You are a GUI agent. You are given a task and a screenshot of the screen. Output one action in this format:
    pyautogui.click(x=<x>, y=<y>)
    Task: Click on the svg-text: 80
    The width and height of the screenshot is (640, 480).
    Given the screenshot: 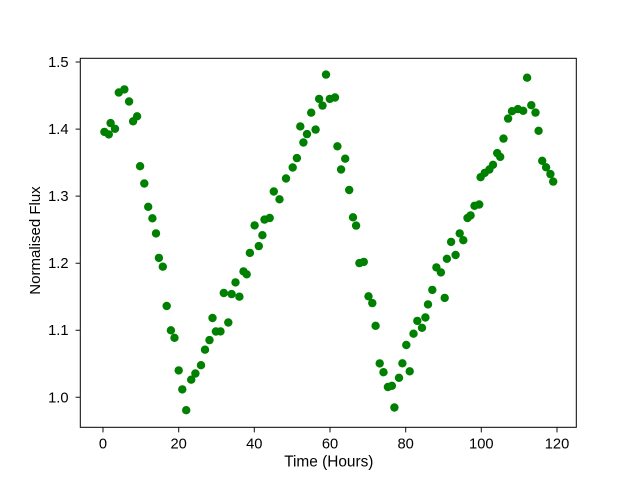 What is the action you would take?
    pyautogui.click(x=406, y=444)
    